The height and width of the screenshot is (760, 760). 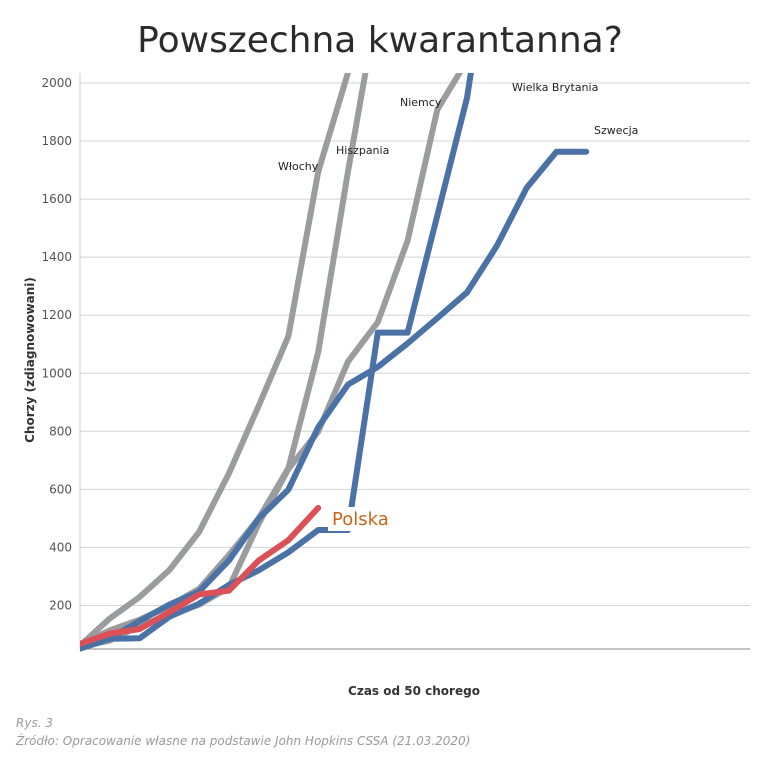 What do you see at coordinates (56, 344) in the screenshot?
I see `y-tick-labels: 200 400 600 800 1000 1200 1400 1600 1800 2000` at bounding box center [56, 344].